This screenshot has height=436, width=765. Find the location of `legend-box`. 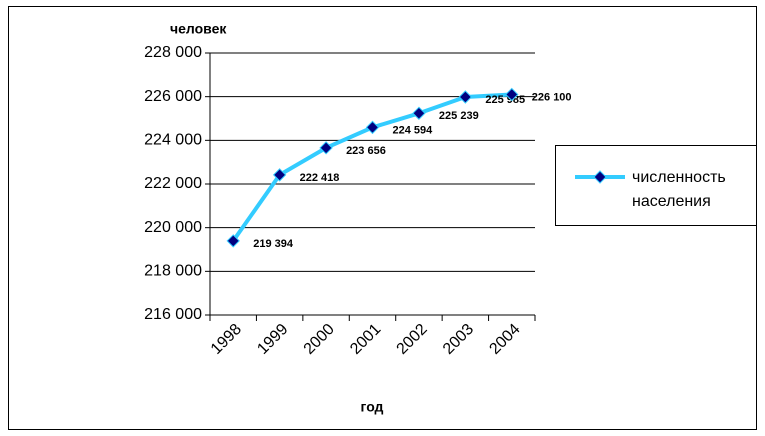

legend-box is located at coordinates (656, 185).